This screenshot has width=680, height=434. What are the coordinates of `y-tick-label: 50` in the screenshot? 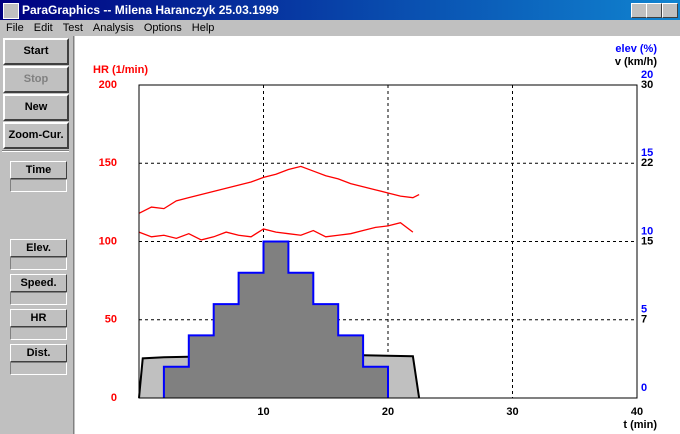 It's located at (111, 320).